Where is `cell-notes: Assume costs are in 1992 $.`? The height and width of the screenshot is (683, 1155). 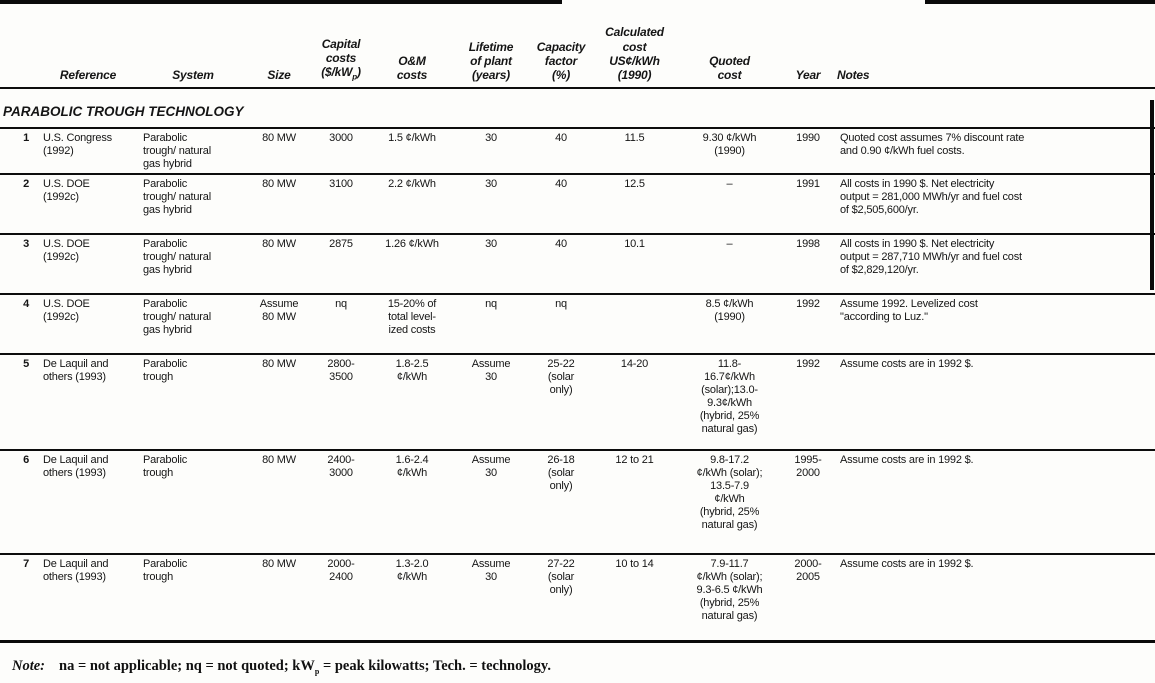
cell-notes: Assume costs are in 1992 $. is located at coordinates (907, 459).